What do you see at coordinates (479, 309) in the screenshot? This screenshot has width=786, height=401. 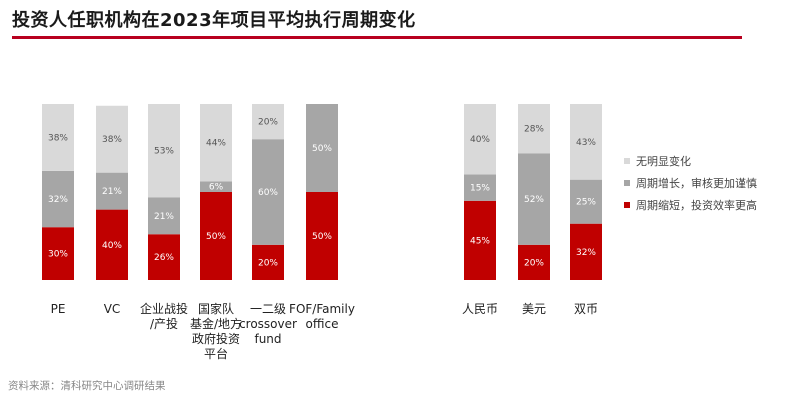 I see `category-label: 人民币` at bounding box center [479, 309].